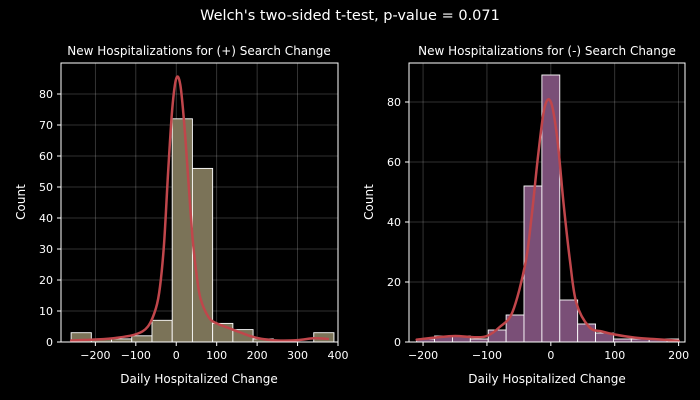  I want to click on left-y-tick-label: 50, so click(46, 187).